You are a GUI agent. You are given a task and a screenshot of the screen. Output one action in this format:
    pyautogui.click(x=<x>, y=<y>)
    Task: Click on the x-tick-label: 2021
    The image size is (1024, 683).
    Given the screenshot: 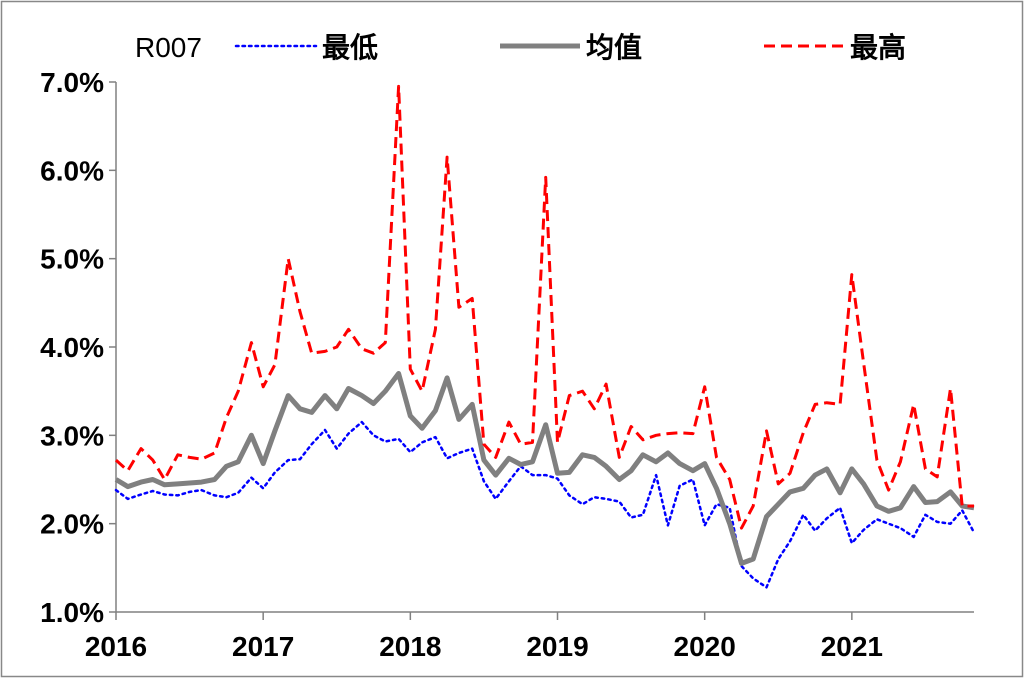 What is the action you would take?
    pyautogui.click(x=852, y=646)
    